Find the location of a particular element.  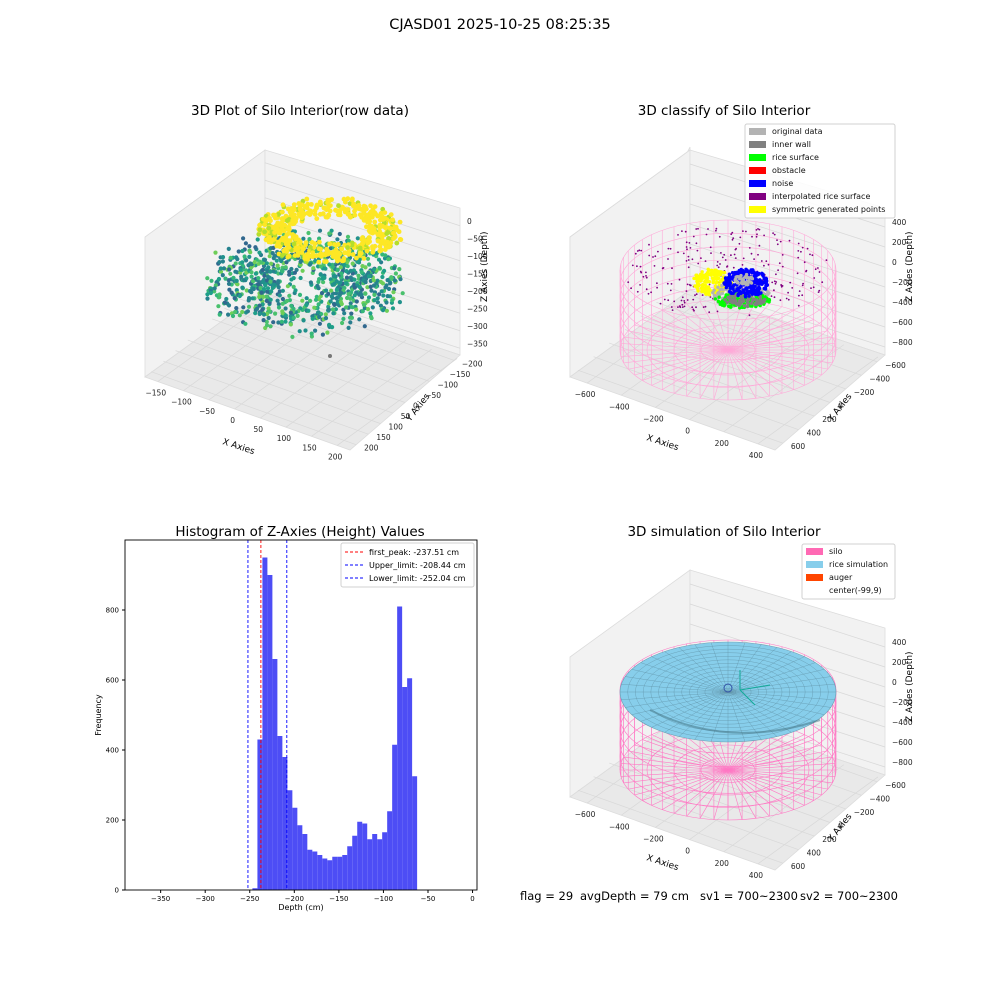

hist-title: Histogram of Z-Axies (Height) Values is located at coordinates (300, 532).